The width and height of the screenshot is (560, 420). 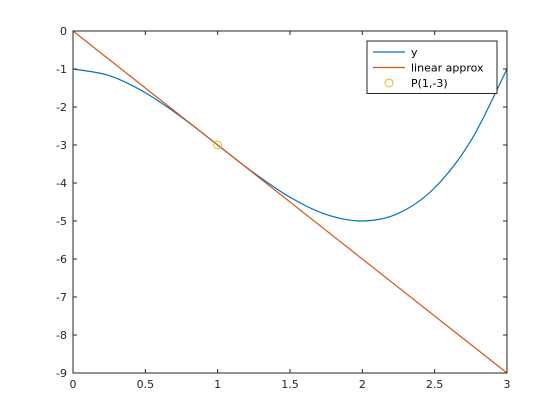 I want to click on legend: y linear approx P(1,-3), so click(x=432, y=67).